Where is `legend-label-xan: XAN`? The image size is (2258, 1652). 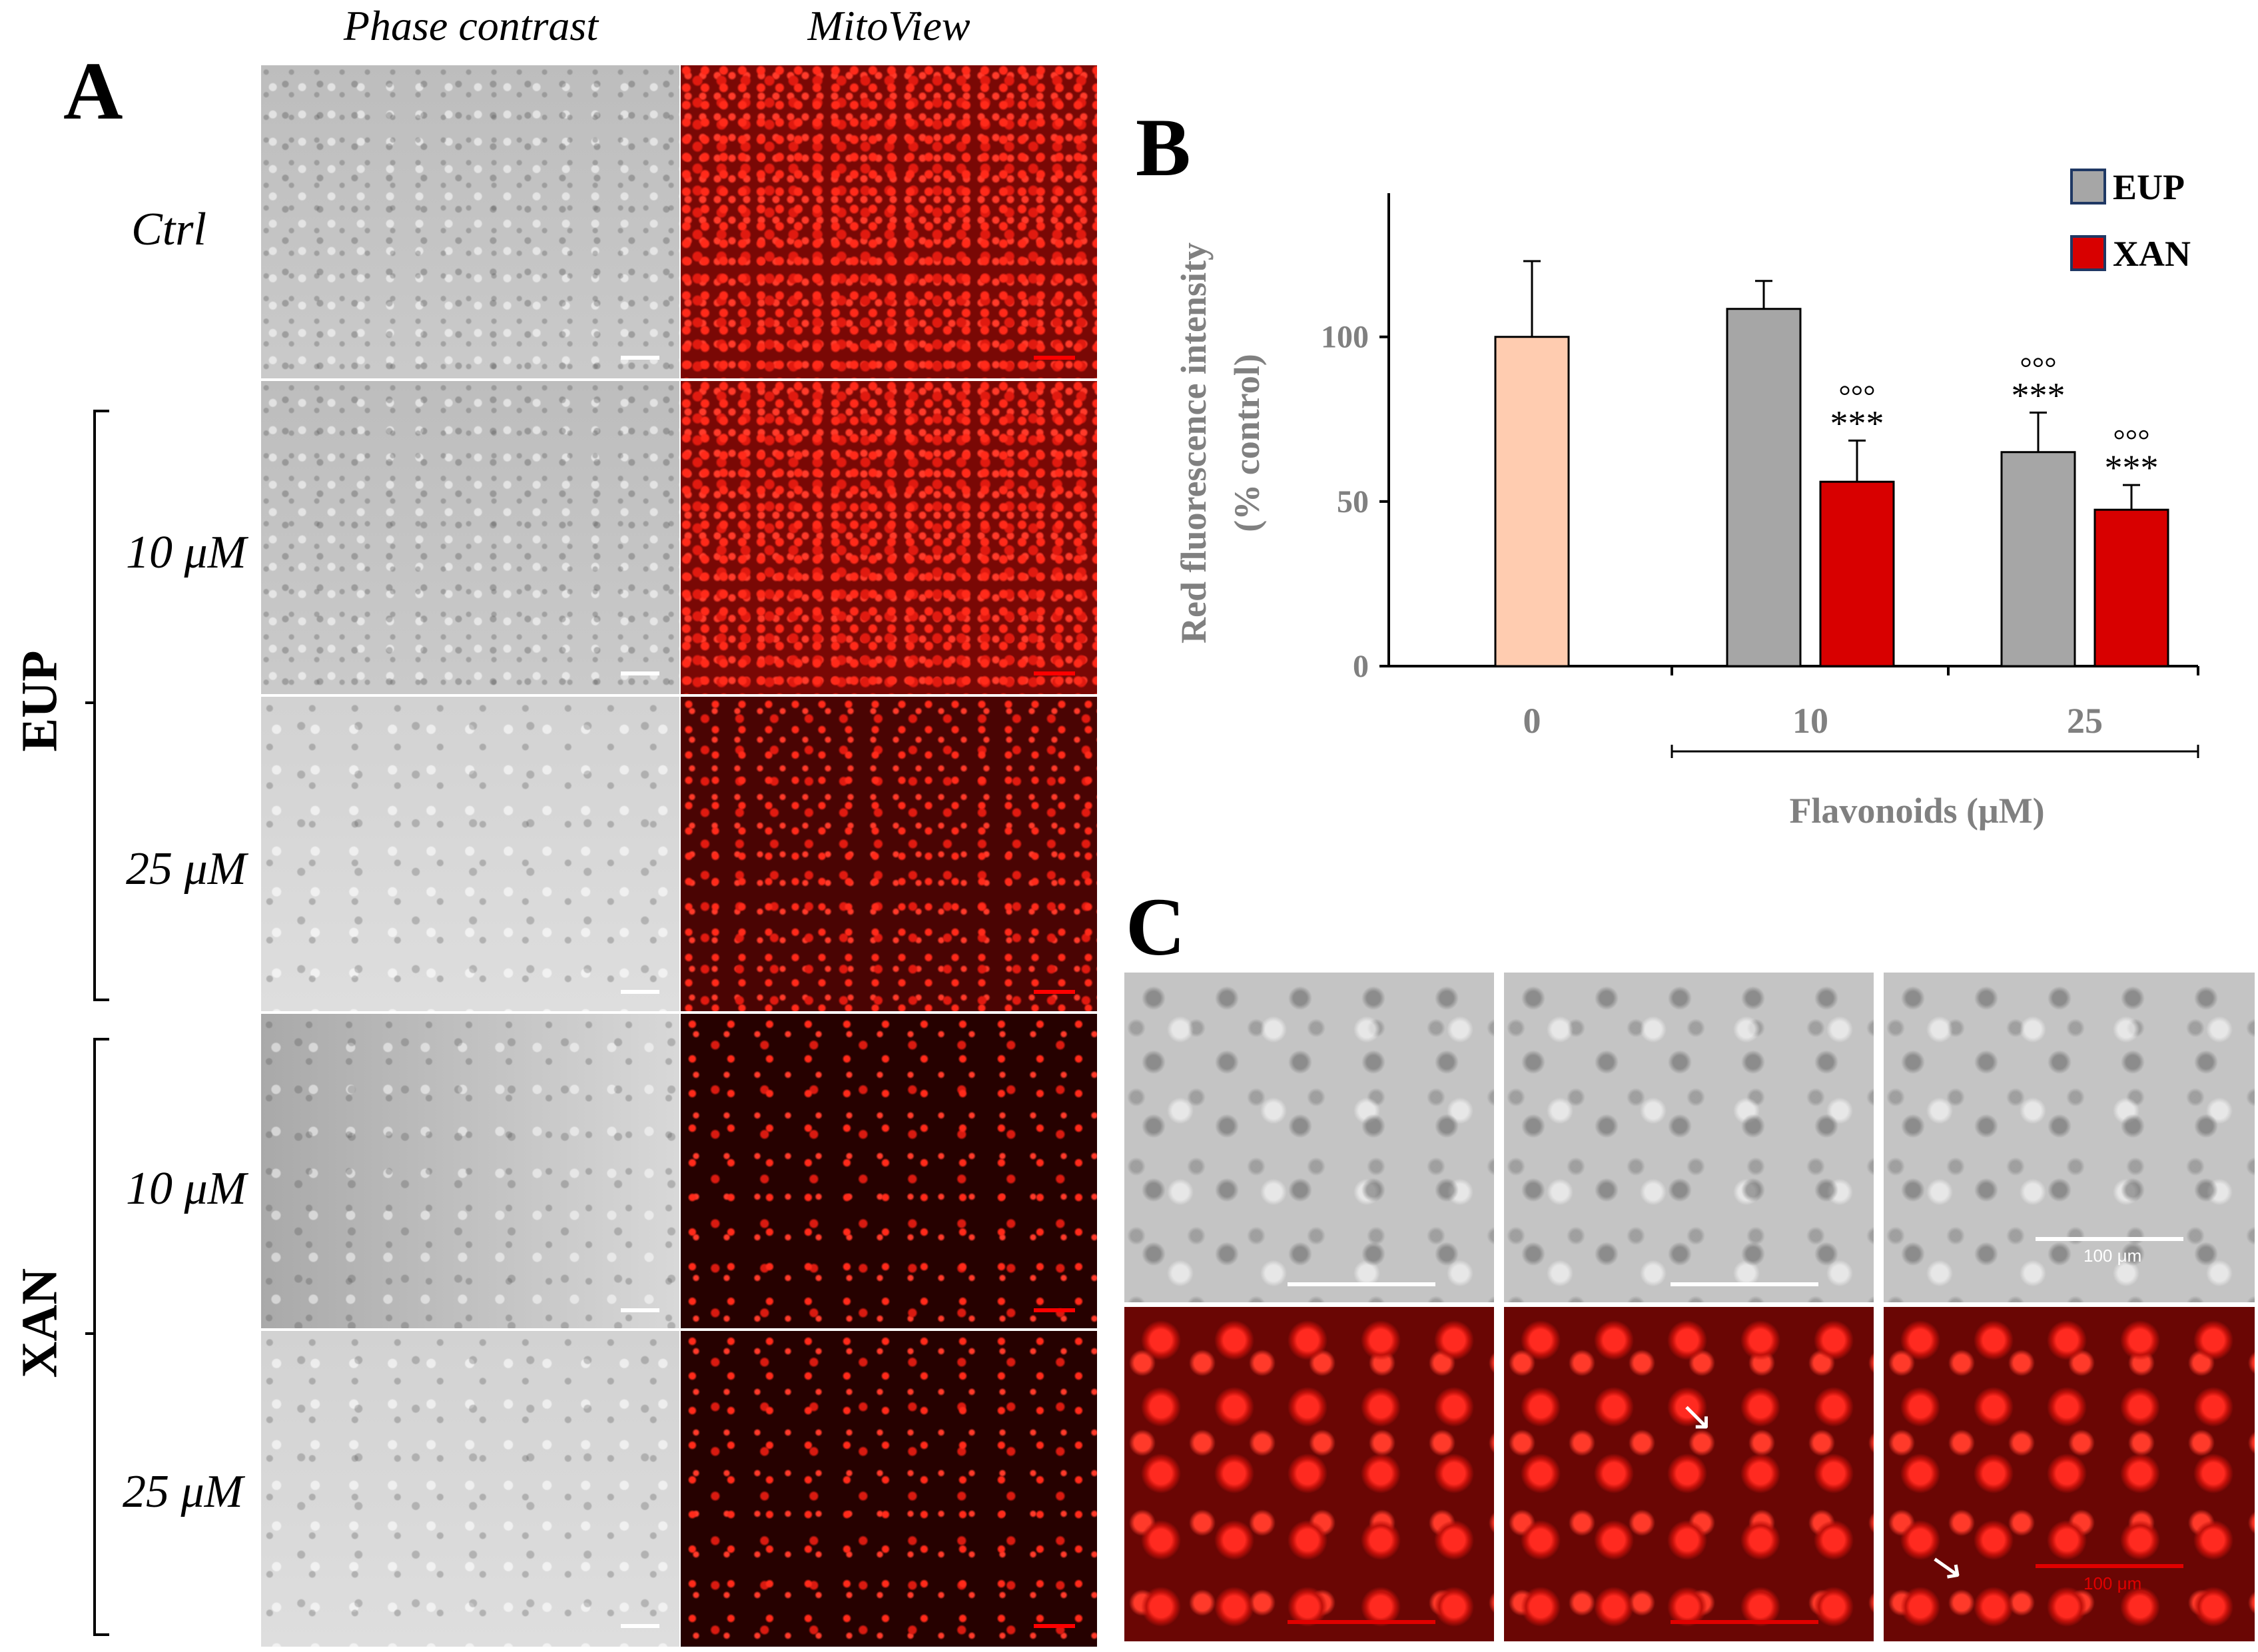 legend-label-xan: XAN is located at coordinates (2152, 254).